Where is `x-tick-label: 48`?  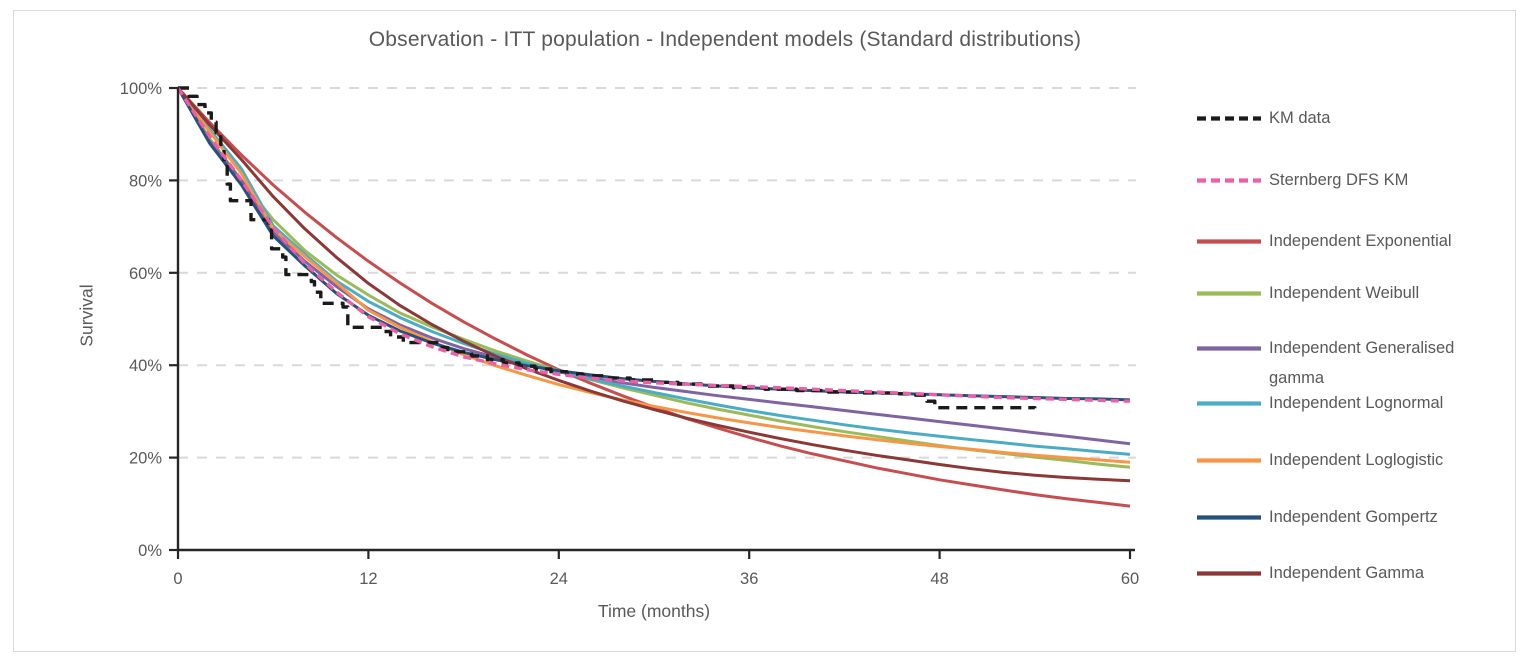
x-tick-label: 48 is located at coordinates (939, 579).